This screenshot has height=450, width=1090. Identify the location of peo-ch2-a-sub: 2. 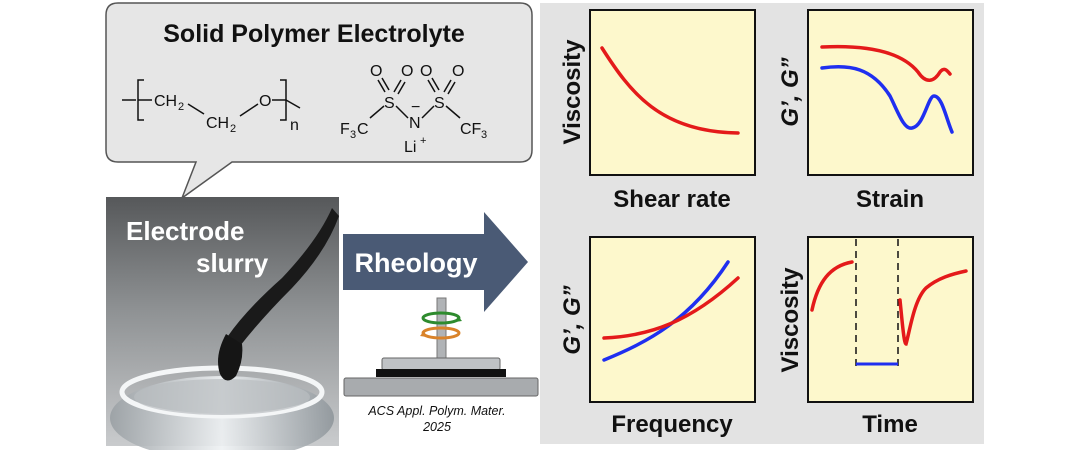
(181, 107).